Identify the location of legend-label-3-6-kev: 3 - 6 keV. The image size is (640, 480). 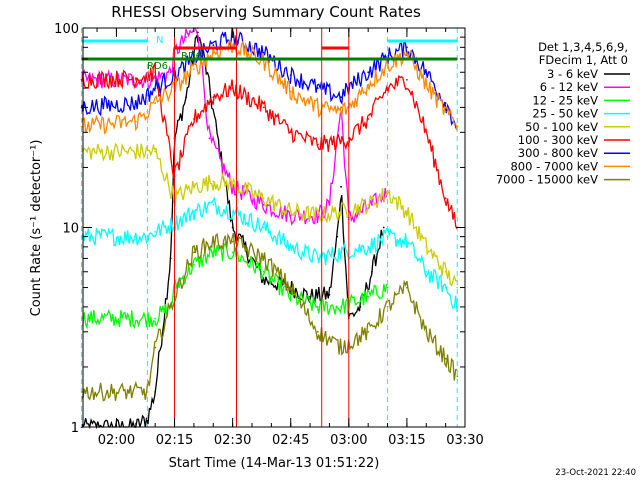
(572, 74).